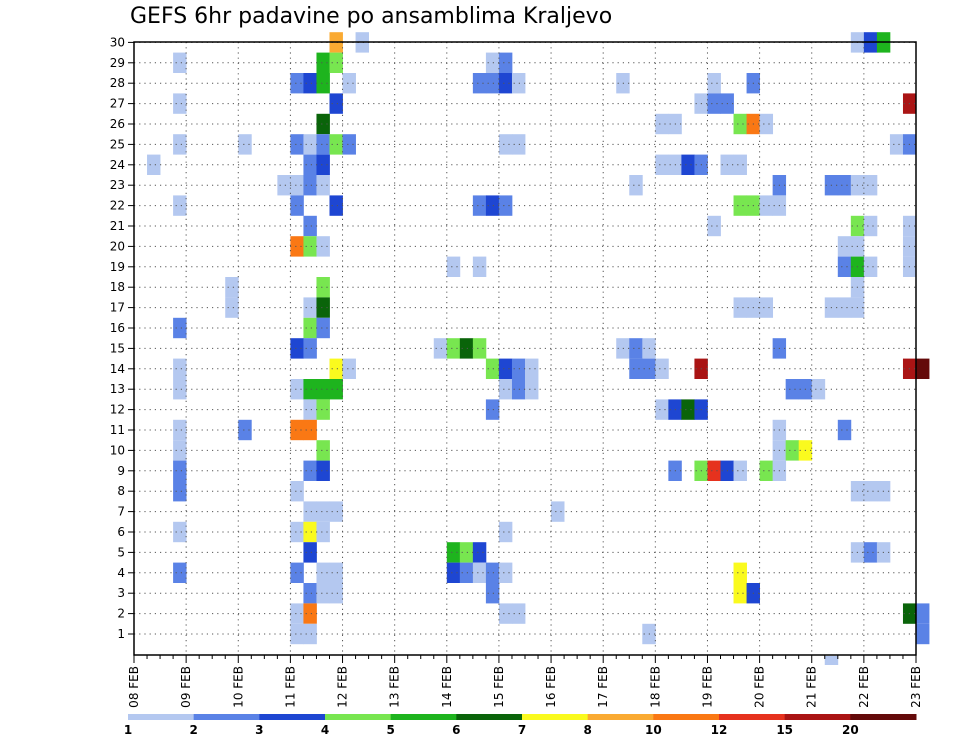 This screenshot has width=960, height=742. Describe the element at coordinates (117, 185) in the screenshot. I see `y-tick-label: 23` at that location.